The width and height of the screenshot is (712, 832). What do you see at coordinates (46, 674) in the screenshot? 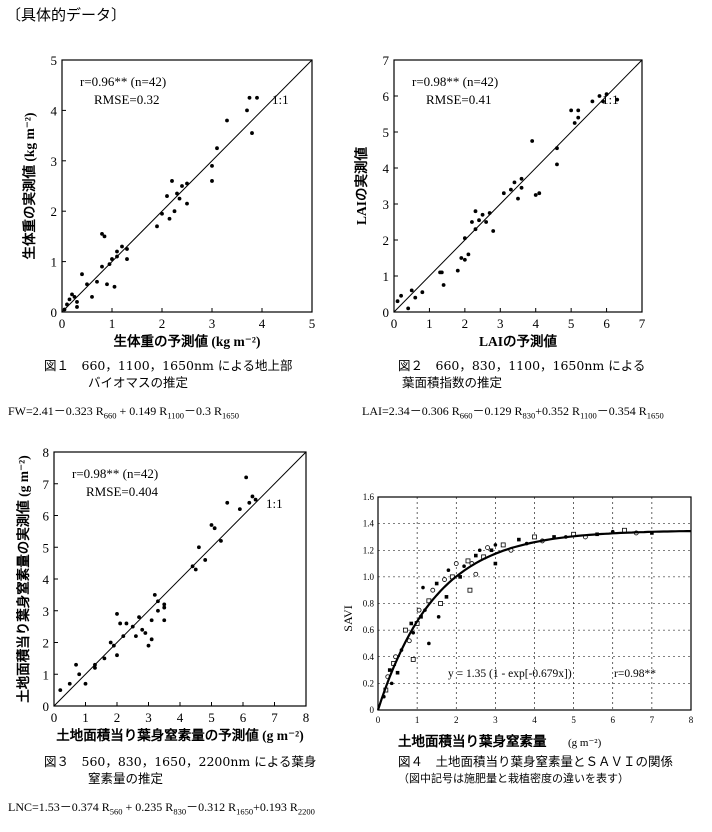
I see `c3-ytick-label-1: 1` at bounding box center [46, 674].